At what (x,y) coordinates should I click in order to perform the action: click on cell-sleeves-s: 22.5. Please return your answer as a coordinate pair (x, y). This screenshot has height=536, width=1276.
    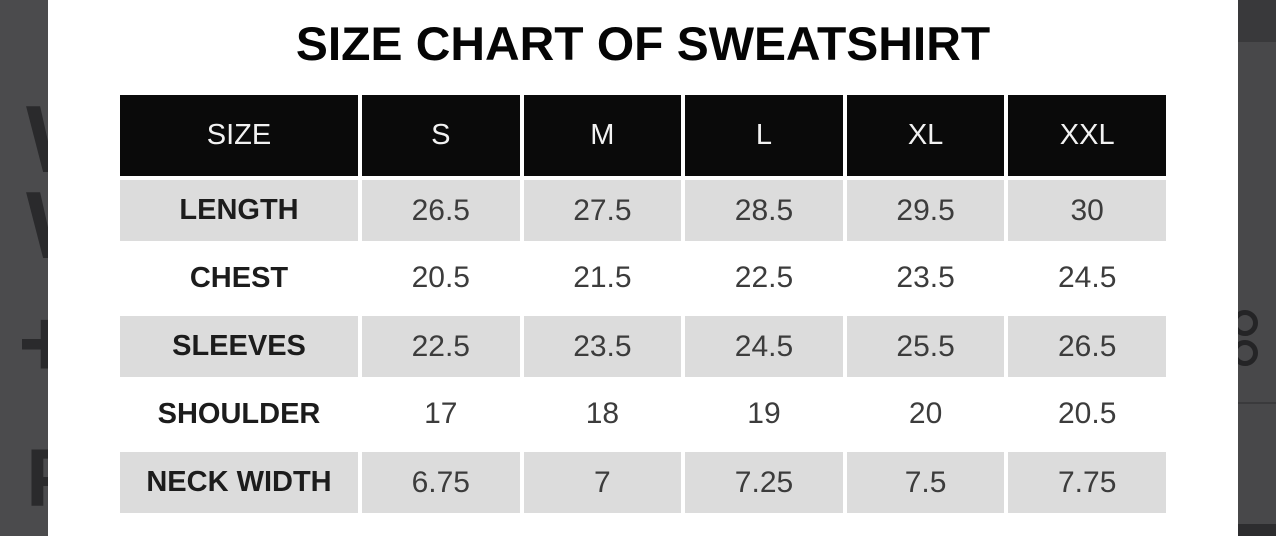
    Looking at the image, I should click on (441, 346).